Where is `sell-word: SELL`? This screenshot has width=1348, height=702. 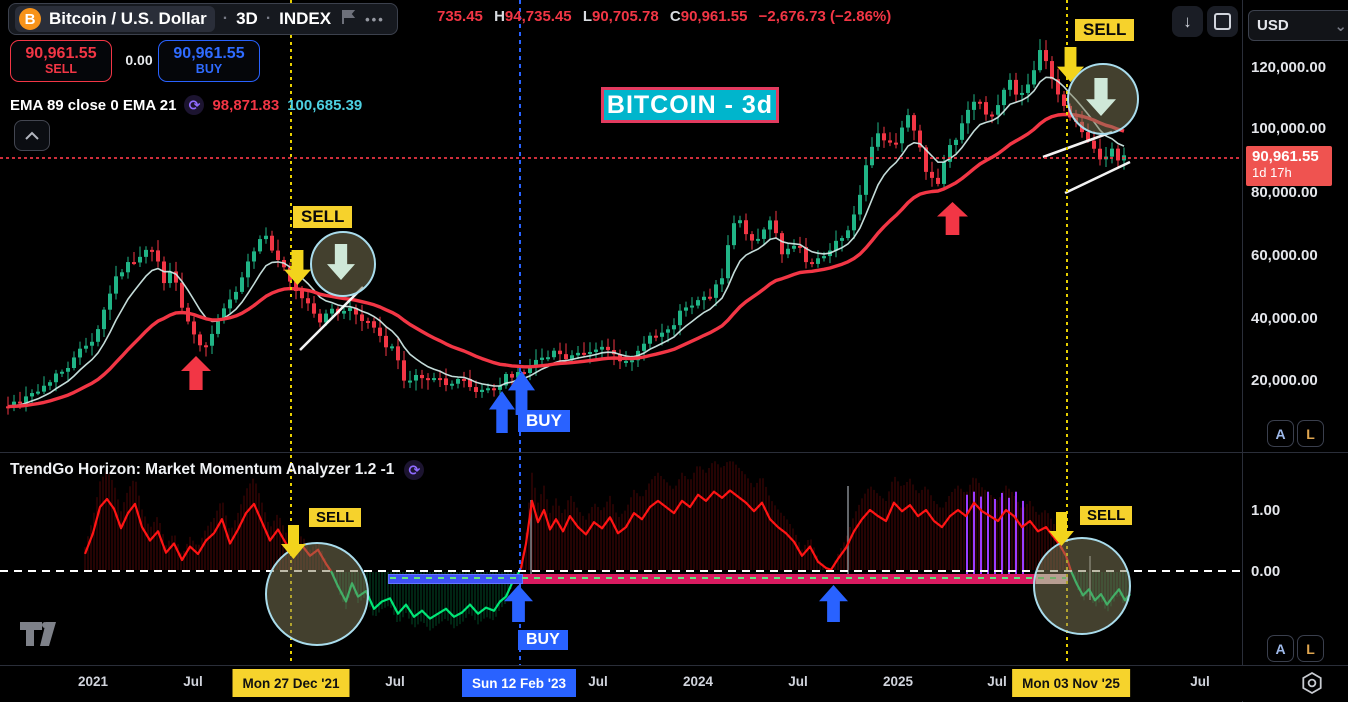 sell-word: SELL is located at coordinates (61, 68).